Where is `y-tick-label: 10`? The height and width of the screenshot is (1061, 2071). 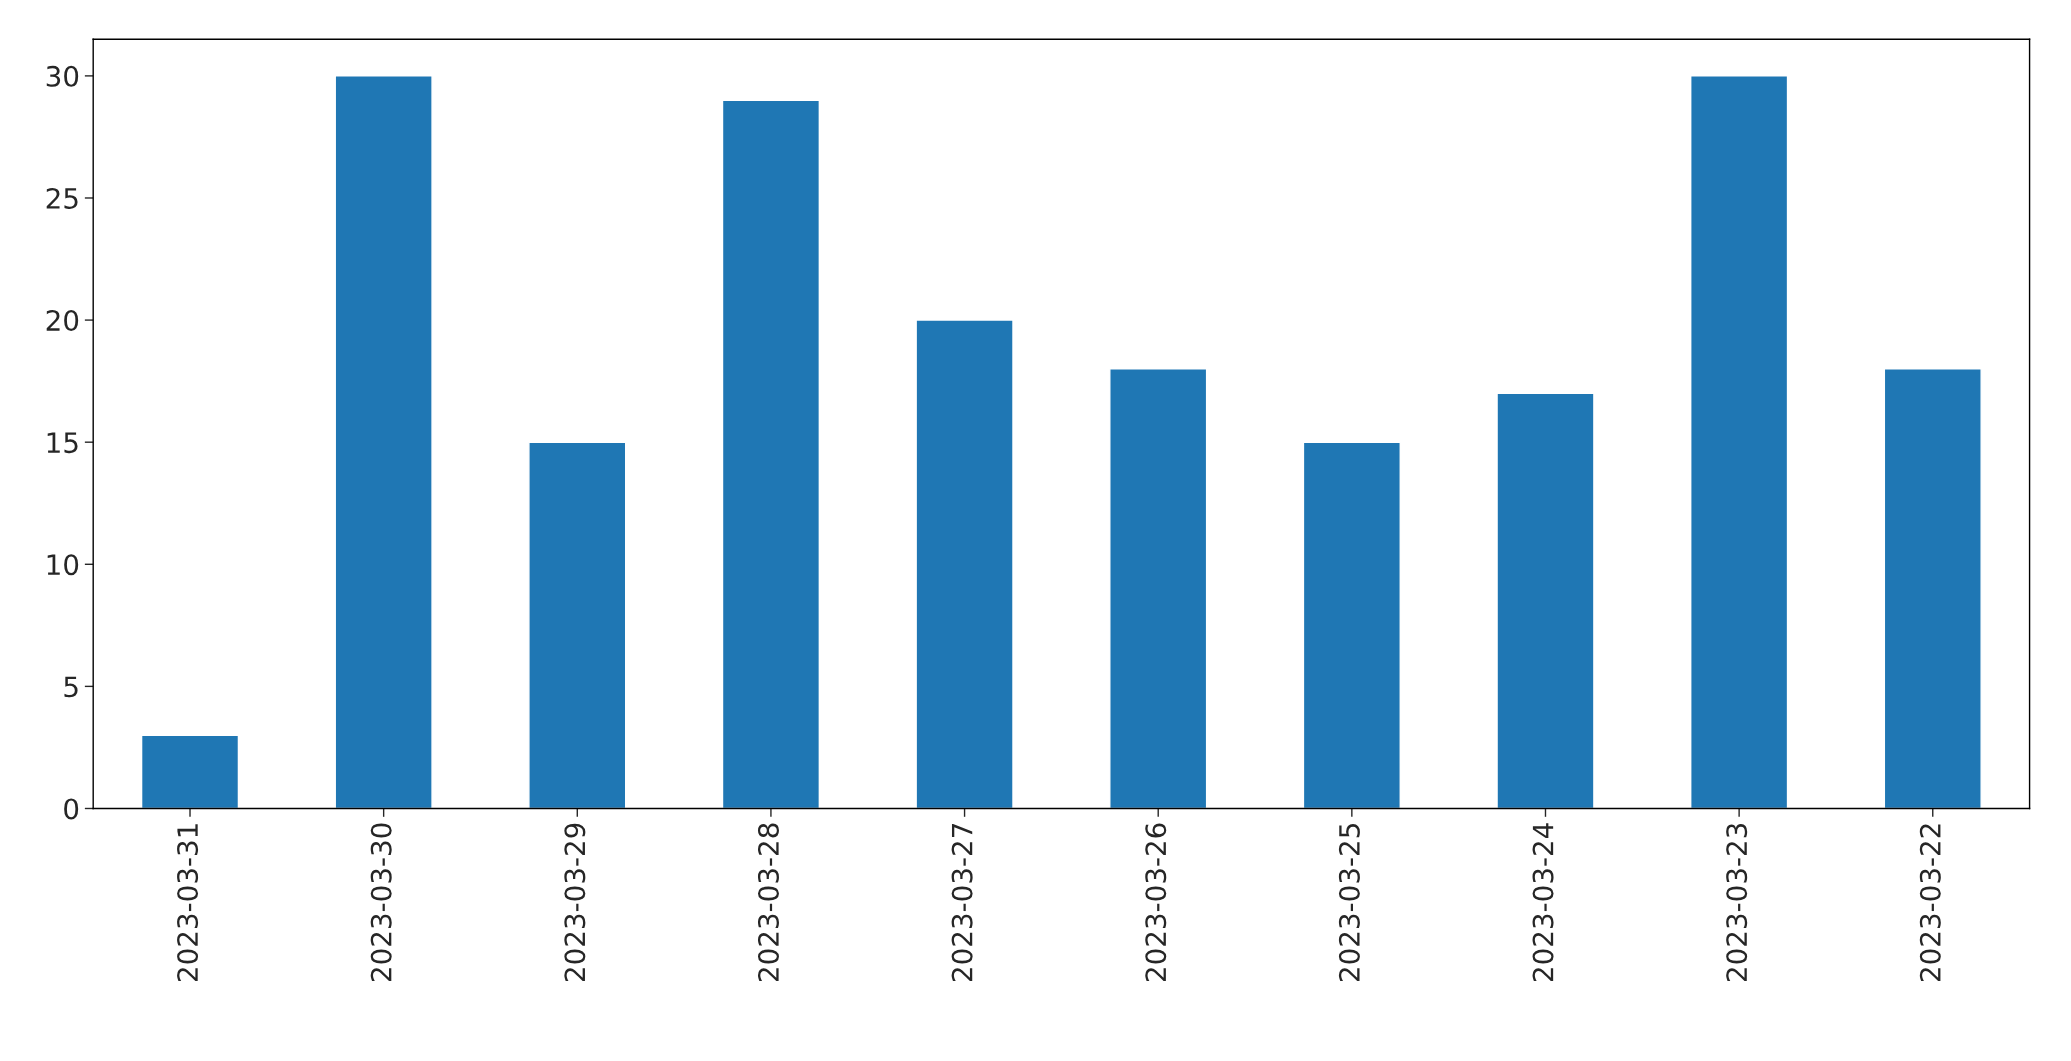
y-tick-label: 10 is located at coordinates (63, 565).